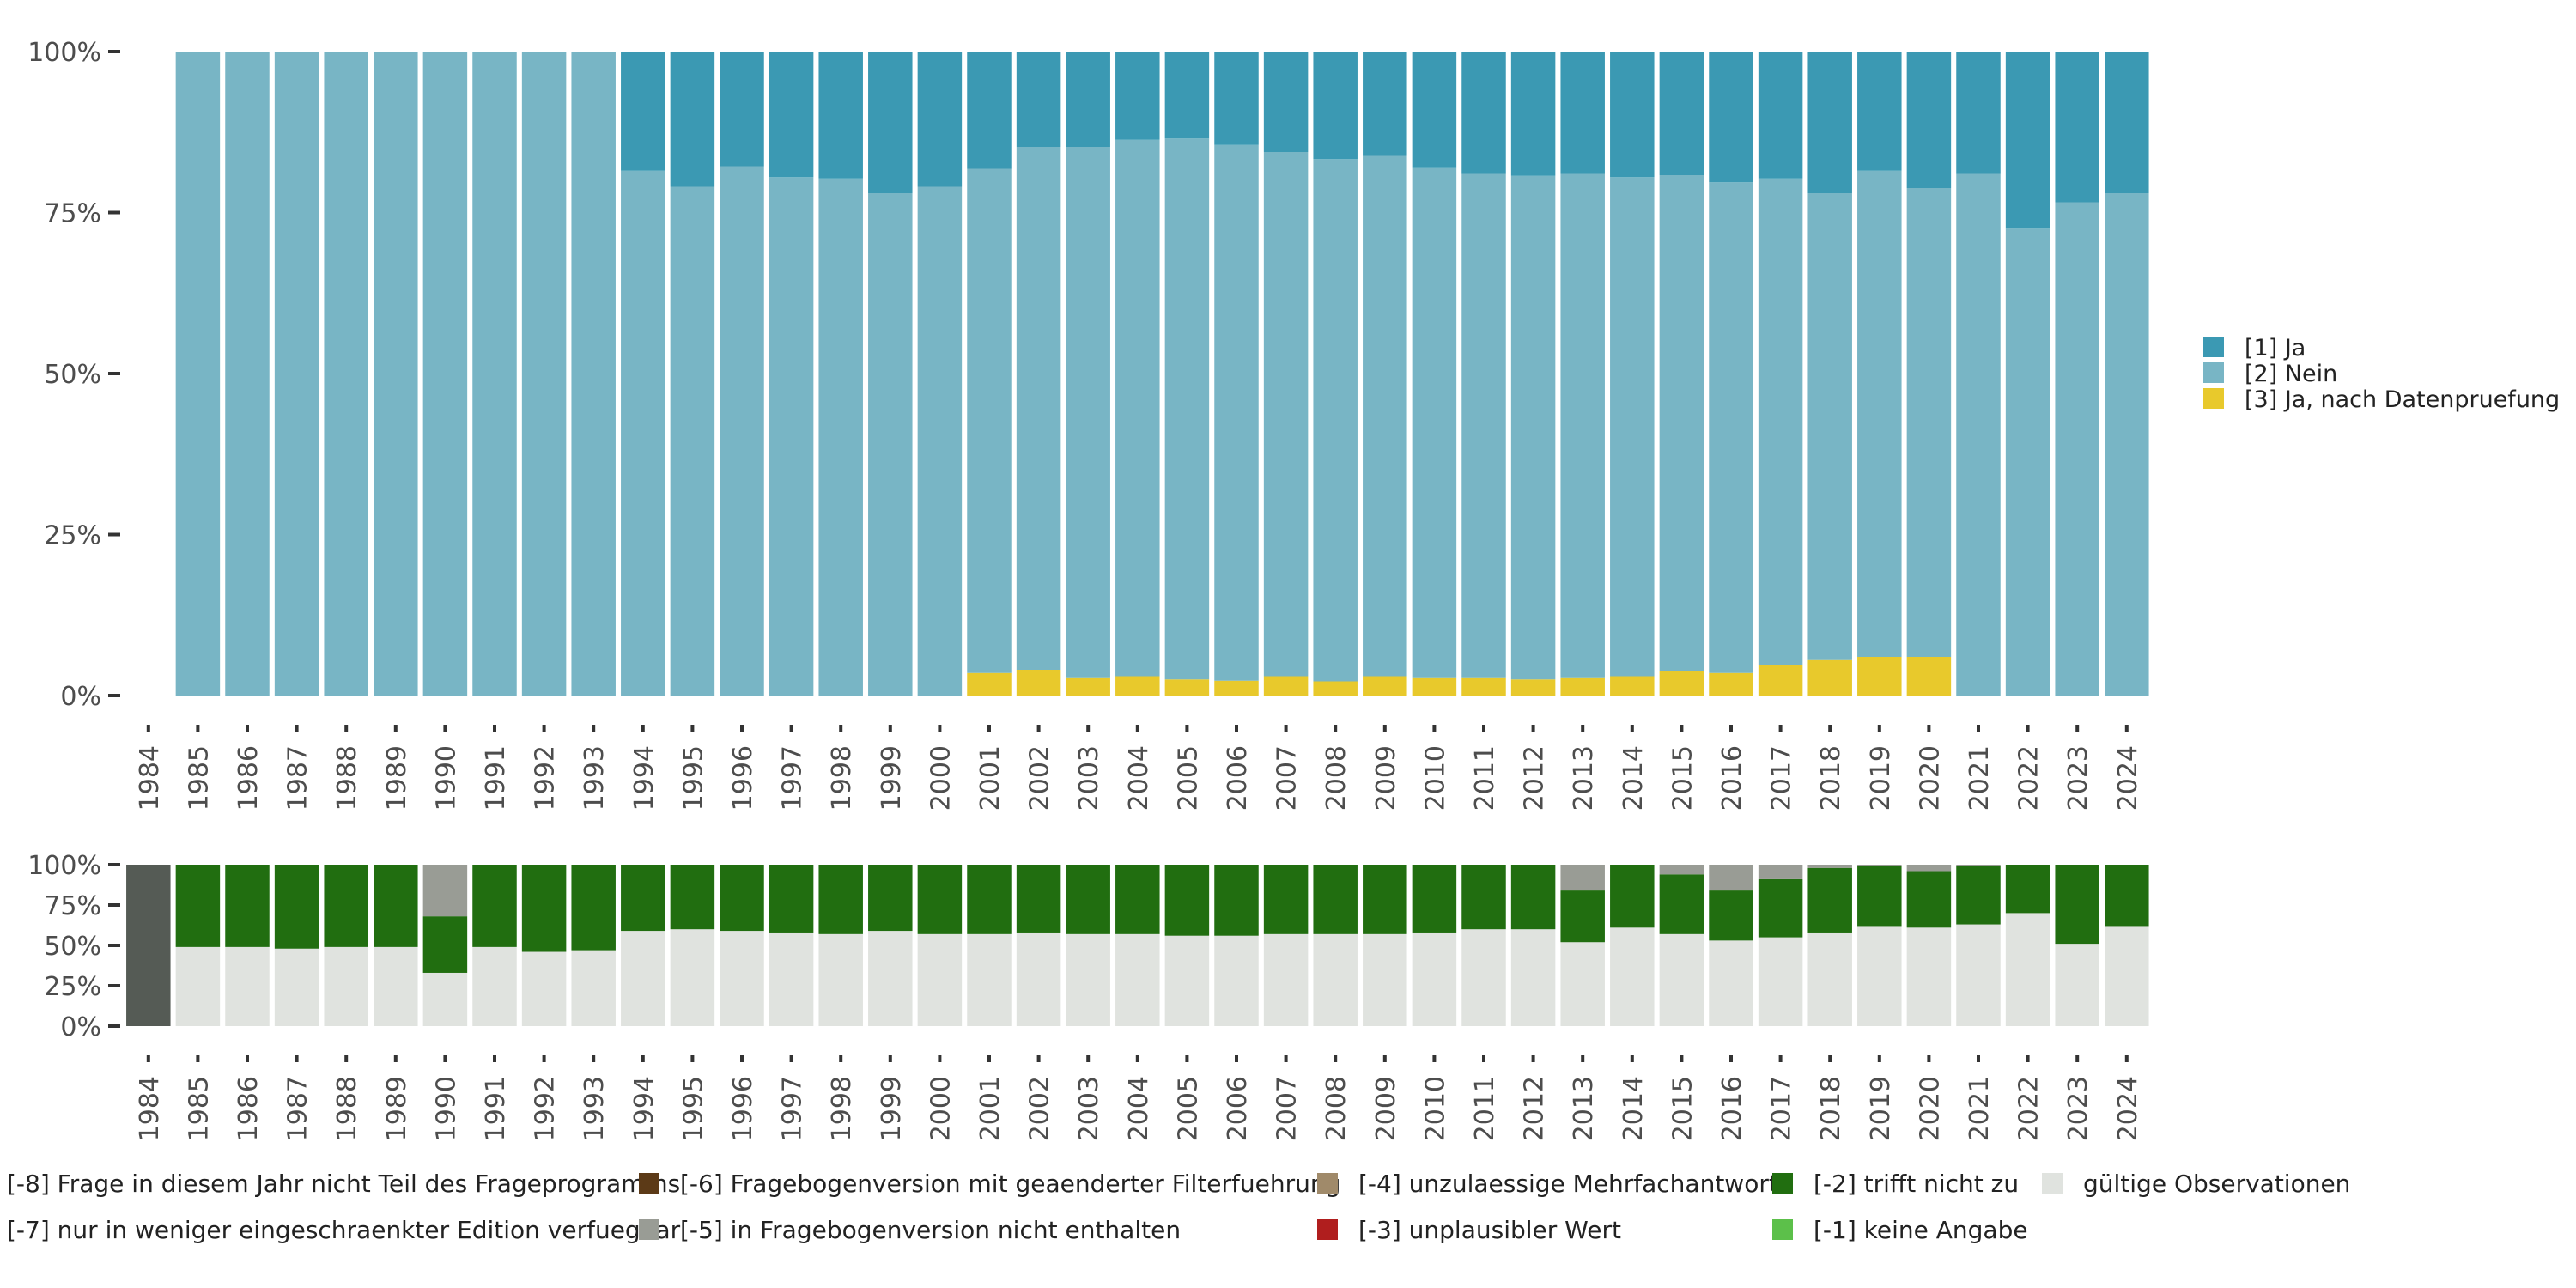 This screenshot has height=1288, width=2576. What do you see at coordinates (1040, 778) in the screenshot?
I see `top-x-tick-label: 2002` at bounding box center [1040, 778].